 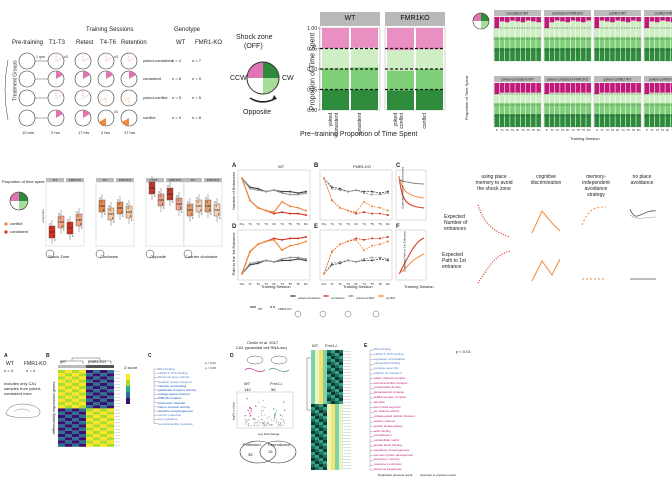 I want to click on go-term: ribosome biogenesis, so click(x=388, y=469).